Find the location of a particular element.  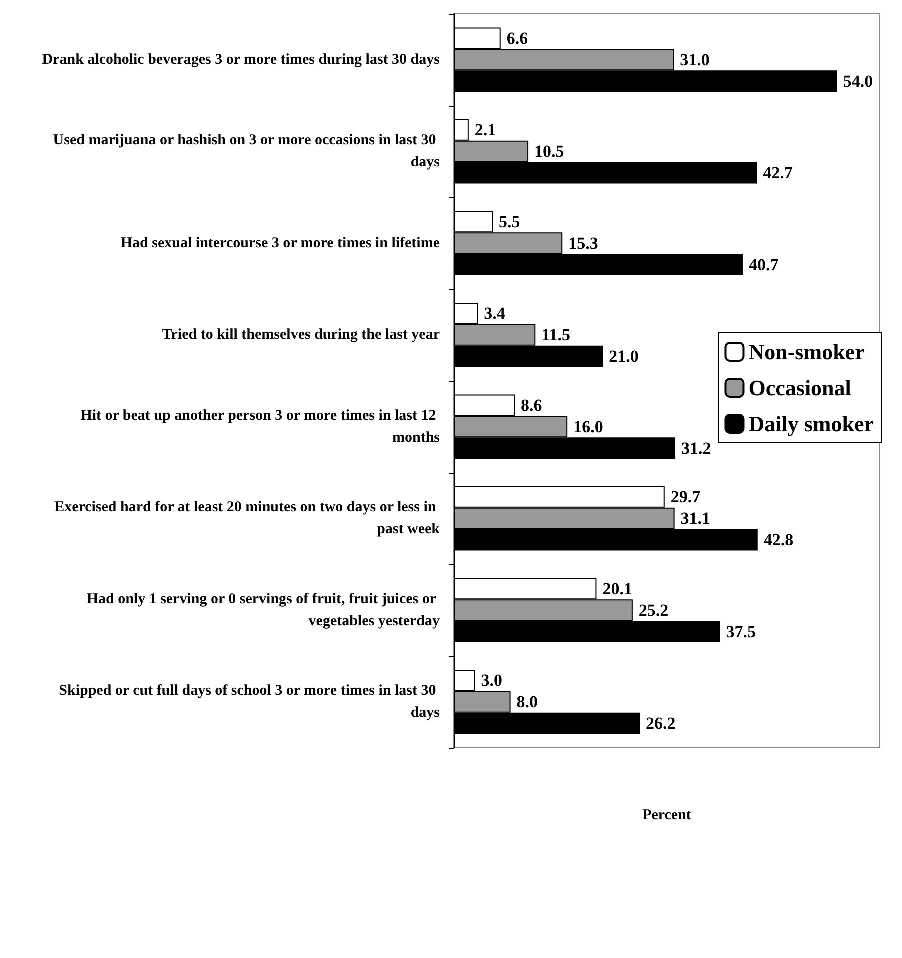

data-label: 31.0 is located at coordinates (695, 60).